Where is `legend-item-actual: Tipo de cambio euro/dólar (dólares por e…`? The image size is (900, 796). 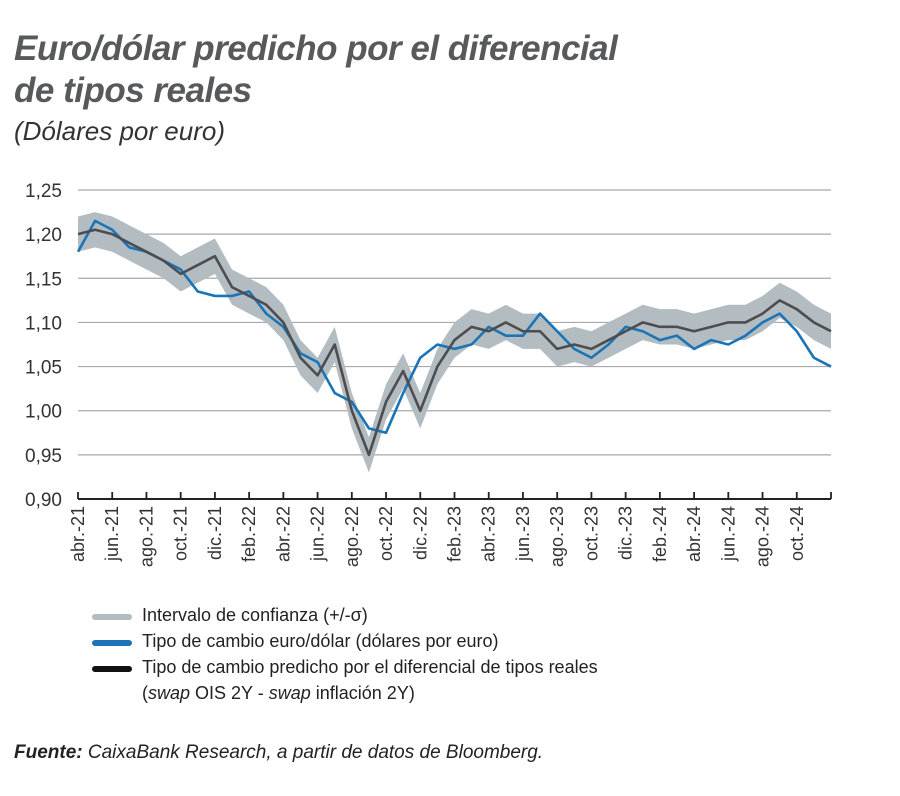 legend-item-actual: Tipo de cambio euro/dólar (dólares por e… is located at coordinates (345, 644).